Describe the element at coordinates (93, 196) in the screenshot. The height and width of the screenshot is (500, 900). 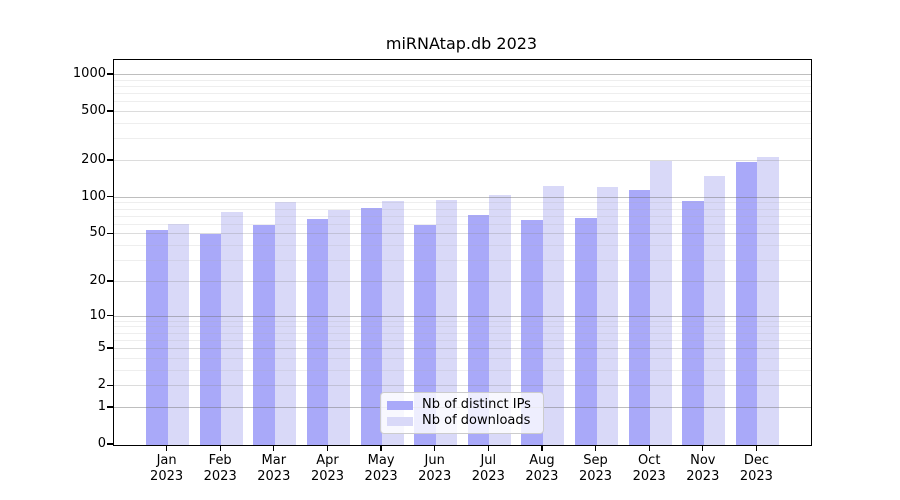
I see `y-tick-label-100: 100` at that location.